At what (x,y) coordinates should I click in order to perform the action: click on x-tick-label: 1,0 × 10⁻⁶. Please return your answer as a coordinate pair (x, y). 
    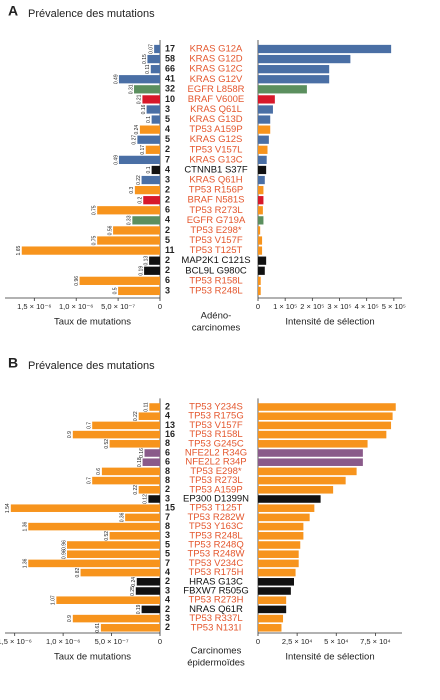
    Looking at the image, I should click on (63, 641).